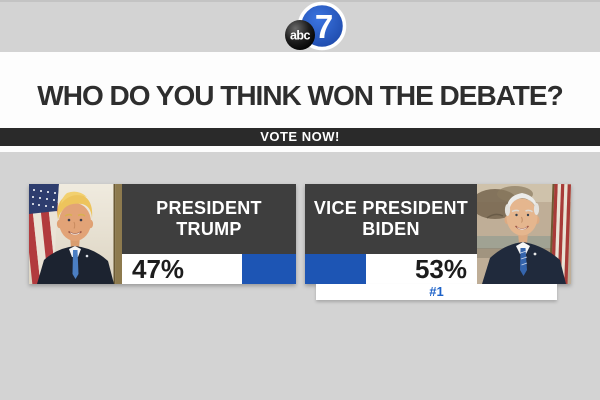  Describe the element at coordinates (75, 222) in the screenshot. I see `face` at that location.